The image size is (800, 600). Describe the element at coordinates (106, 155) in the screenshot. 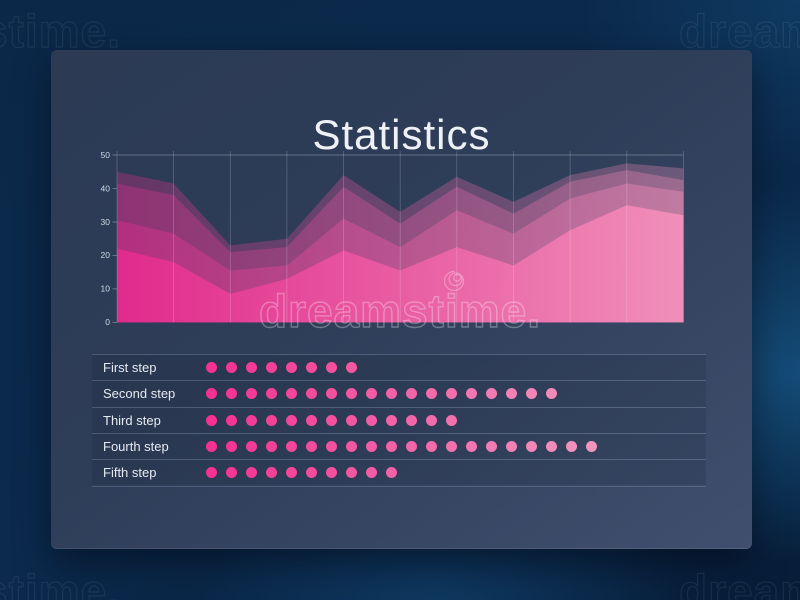

I see `y-axis-label: 50` at that location.